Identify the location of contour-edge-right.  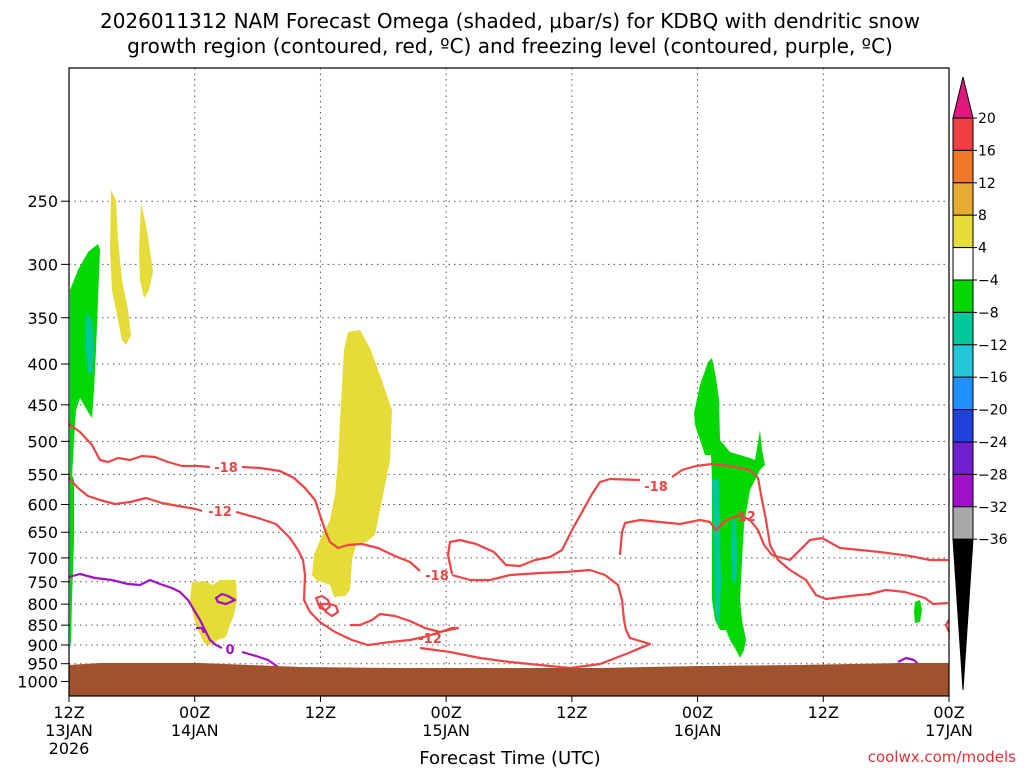
(947, 626).